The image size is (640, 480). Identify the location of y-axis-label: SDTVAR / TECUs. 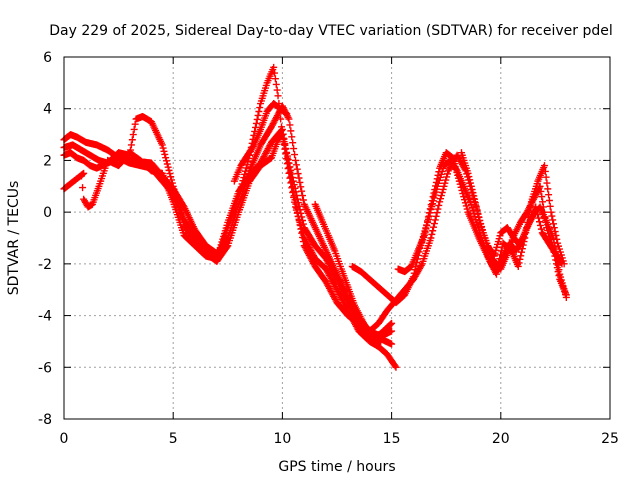
(14, 238).